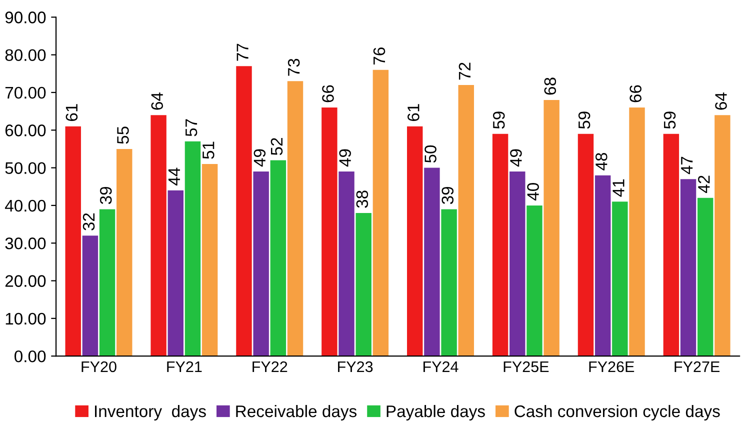 The image size is (747, 429). I want to click on x-tick-label: FY26E, so click(611, 366).